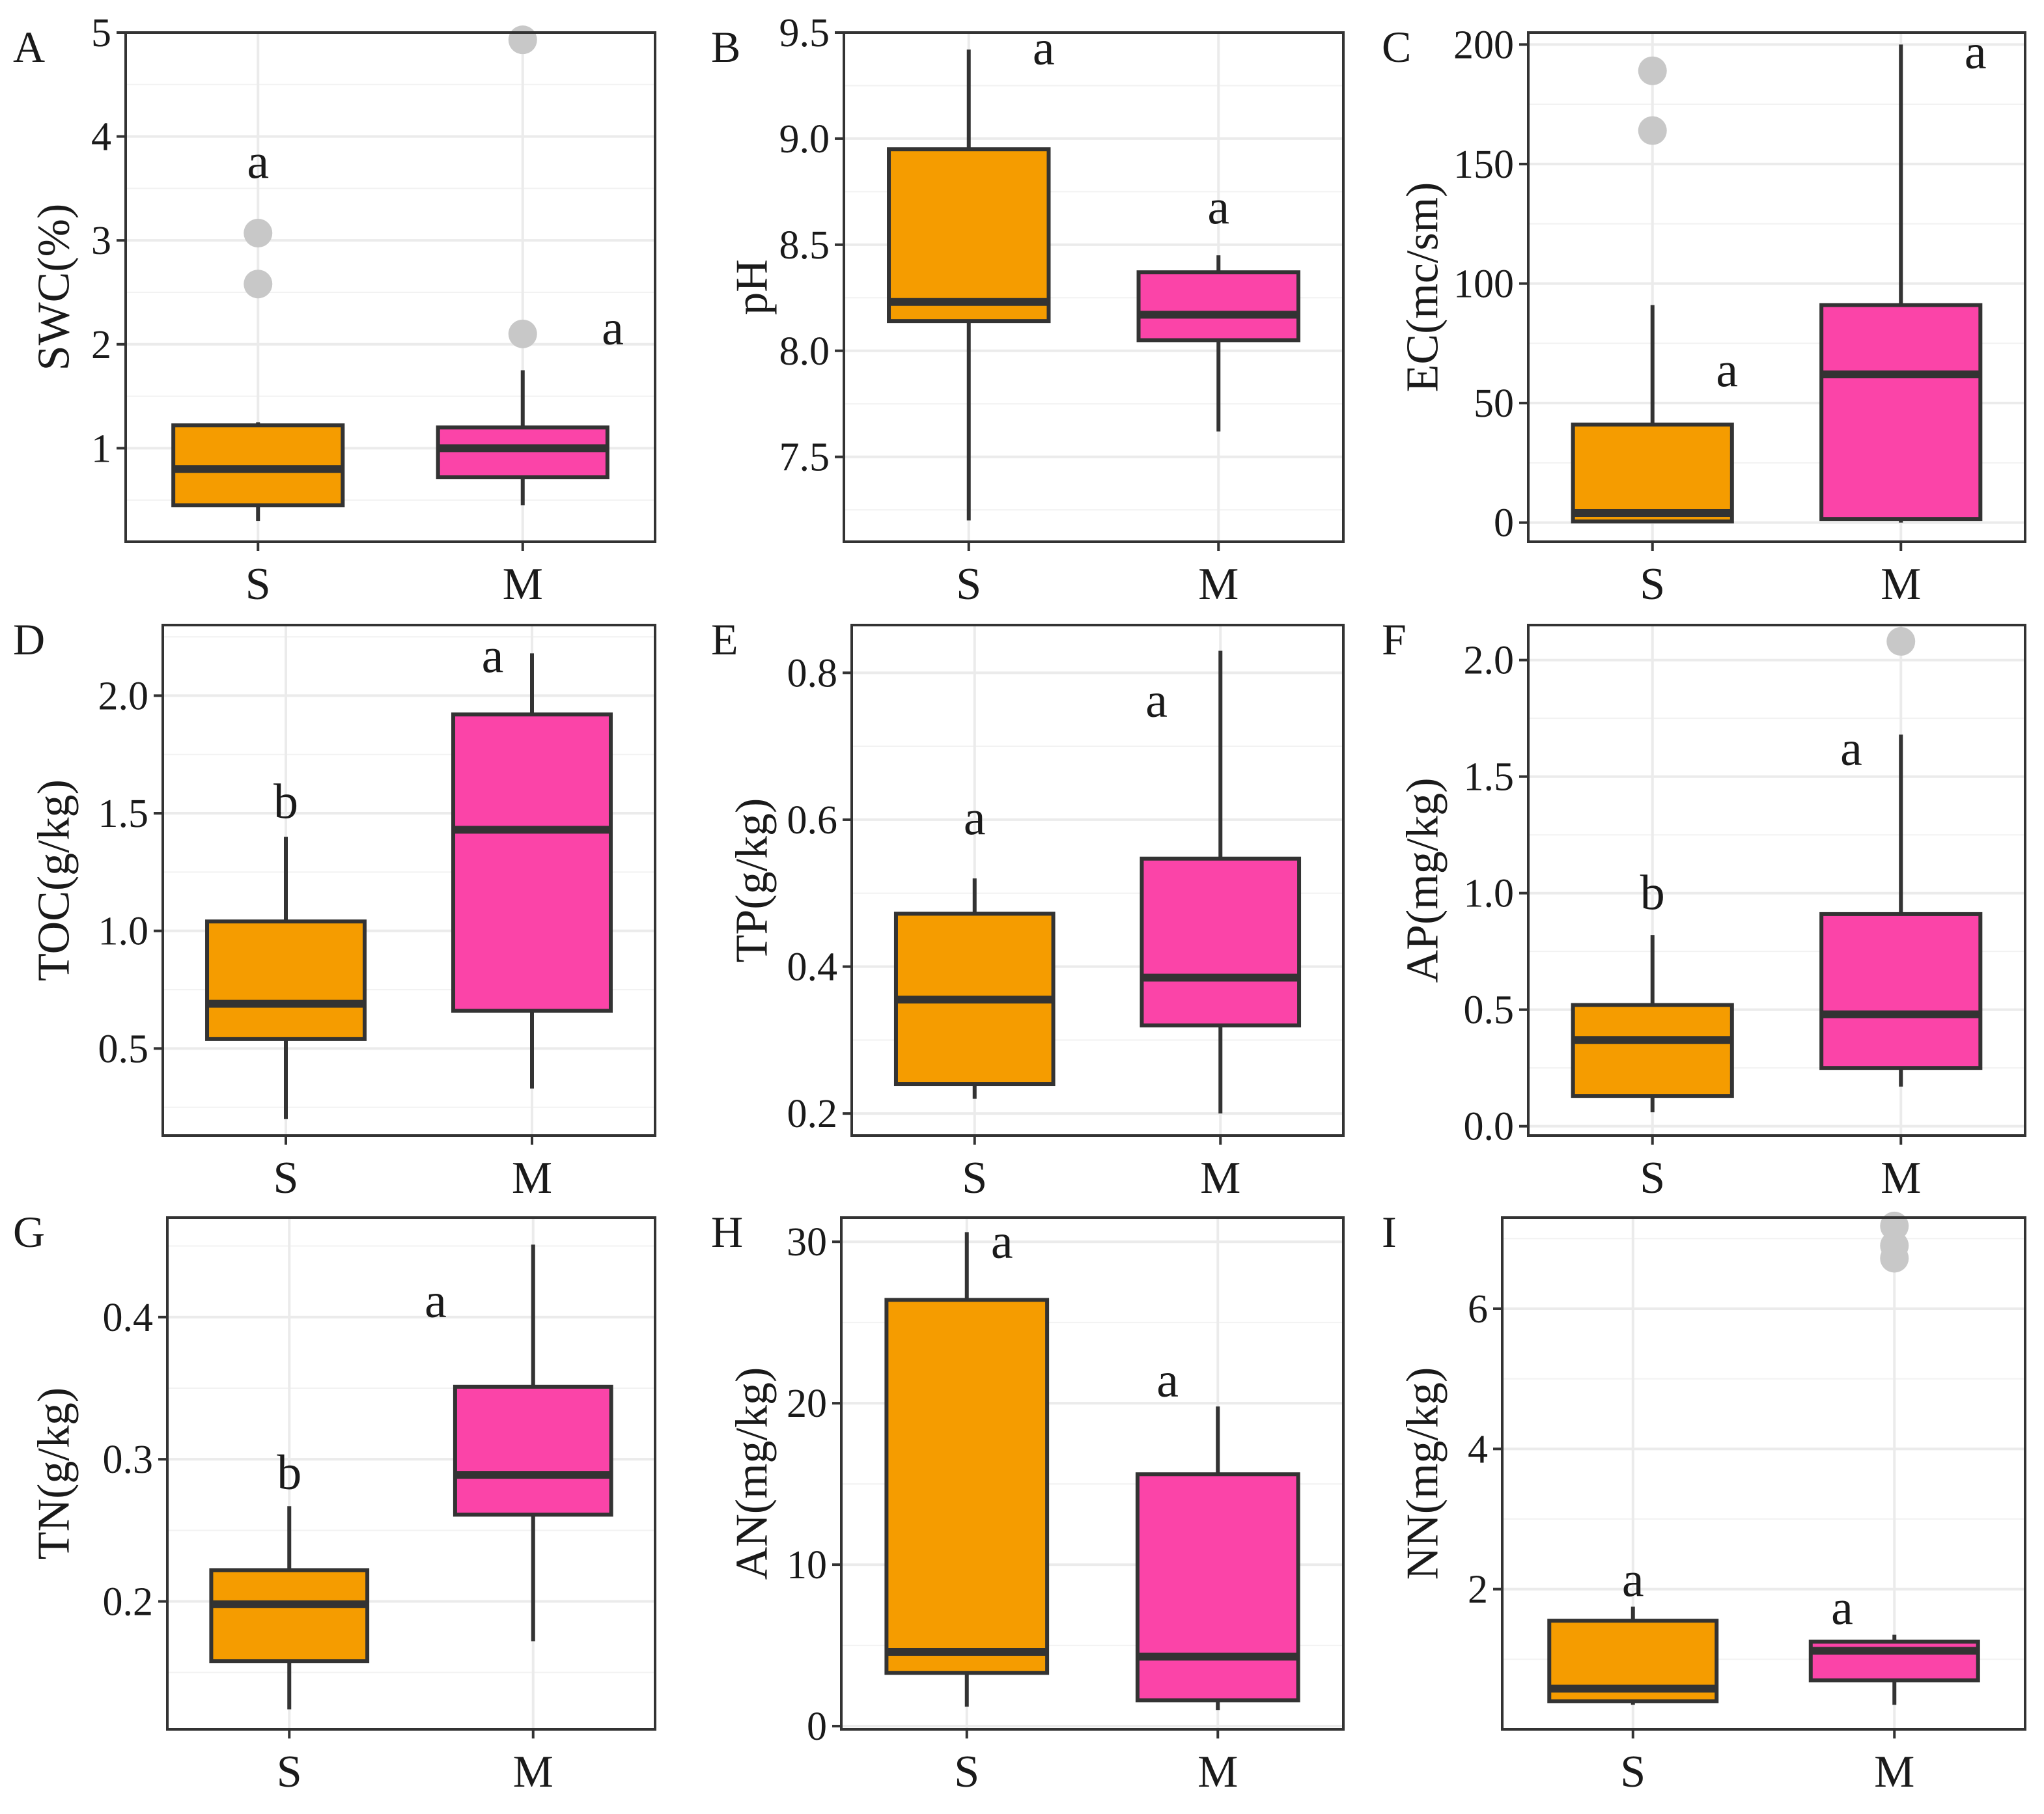 This screenshot has width=2044, height=1814. Describe the element at coordinates (805, 245) in the screenshot. I see `y-tick-label: 8.5` at that location.